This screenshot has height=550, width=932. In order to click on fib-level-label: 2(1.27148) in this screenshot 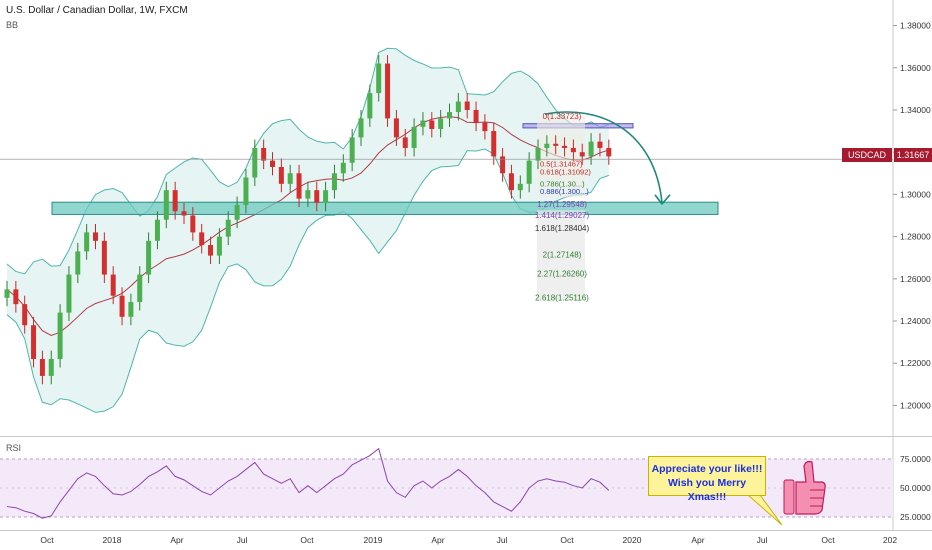, I will do `click(562, 255)`.